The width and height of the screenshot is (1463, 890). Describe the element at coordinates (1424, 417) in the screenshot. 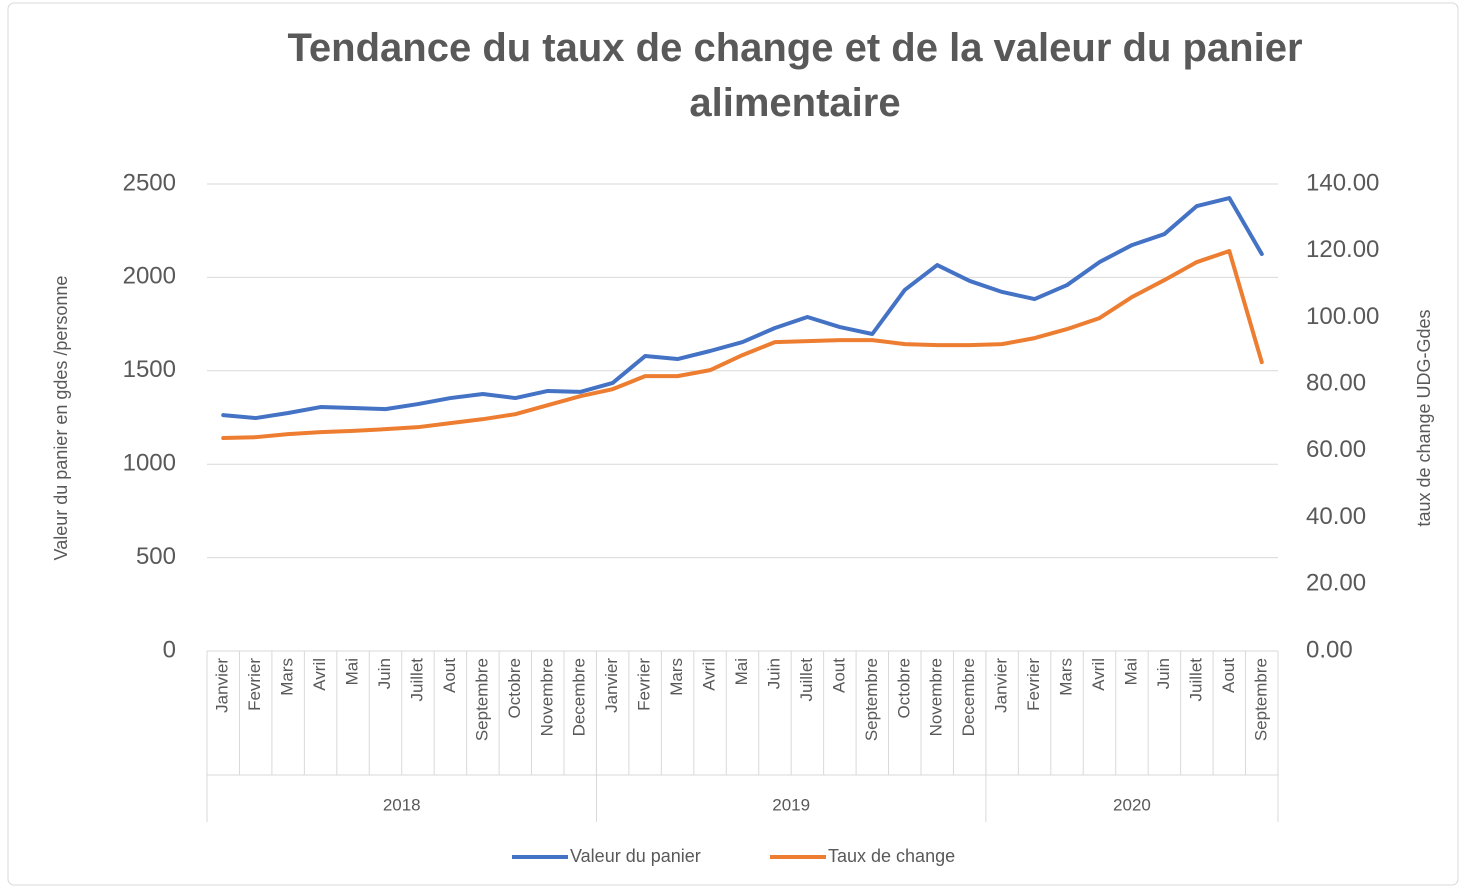

I see `y2-axis-label: taux de change UDG-Gdes` at that location.